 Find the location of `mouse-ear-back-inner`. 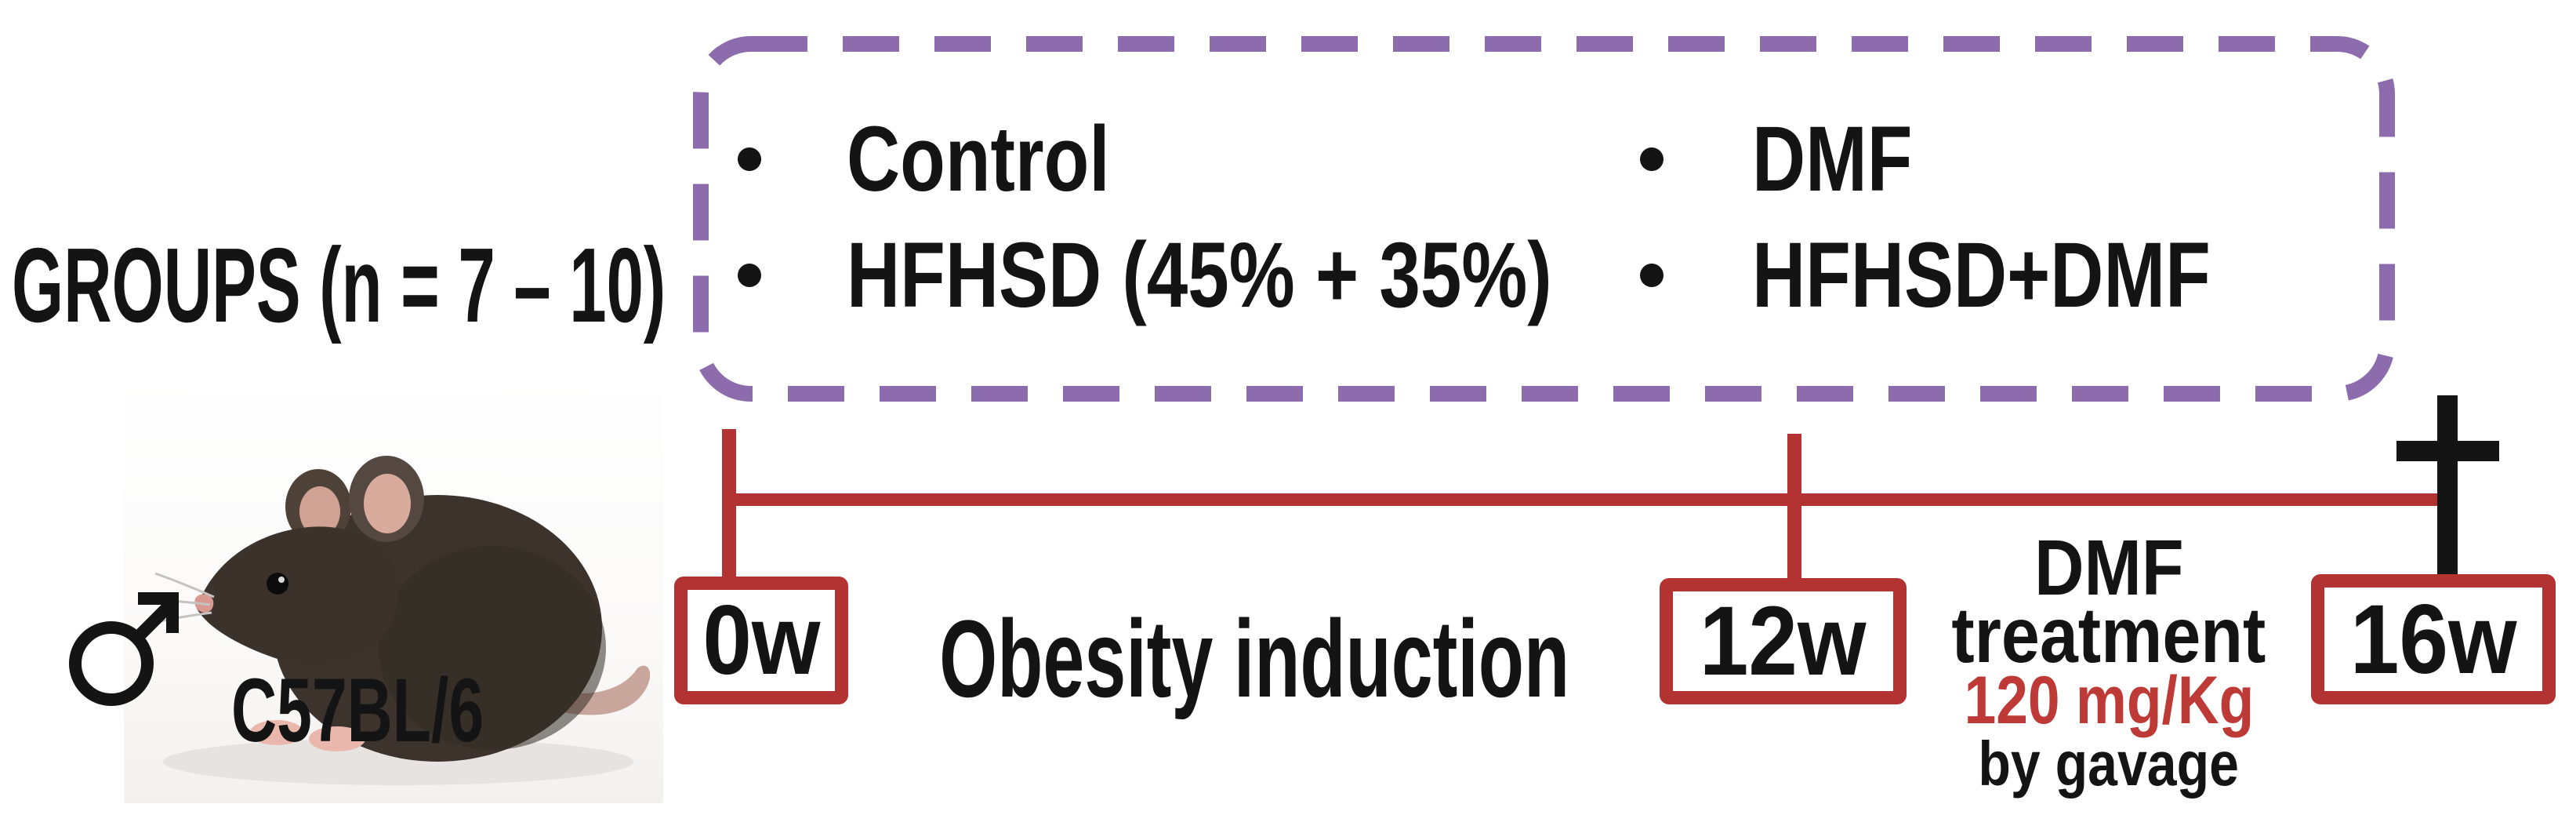

mouse-ear-back-inner is located at coordinates (320, 511).